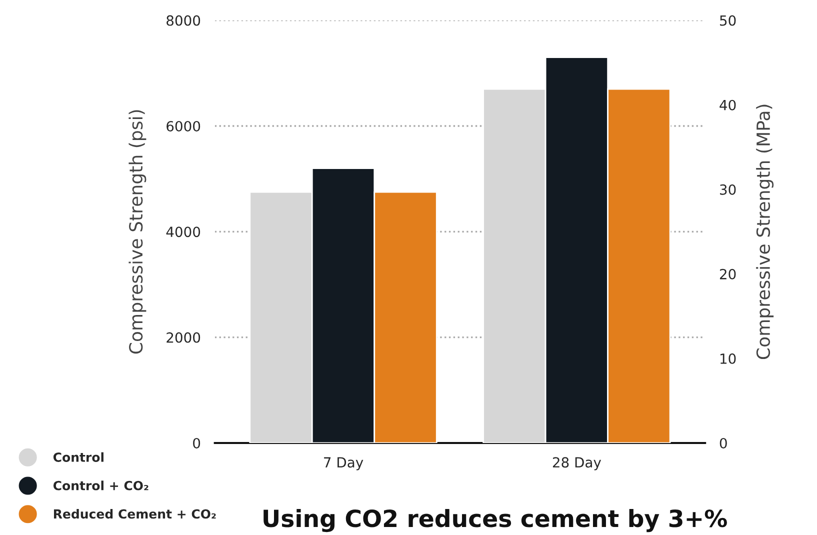 Image resolution: width=817 pixels, height=535 pixels. I want to click on y2-axis-title: Compressive Strength (MPa), so click(765, 232).